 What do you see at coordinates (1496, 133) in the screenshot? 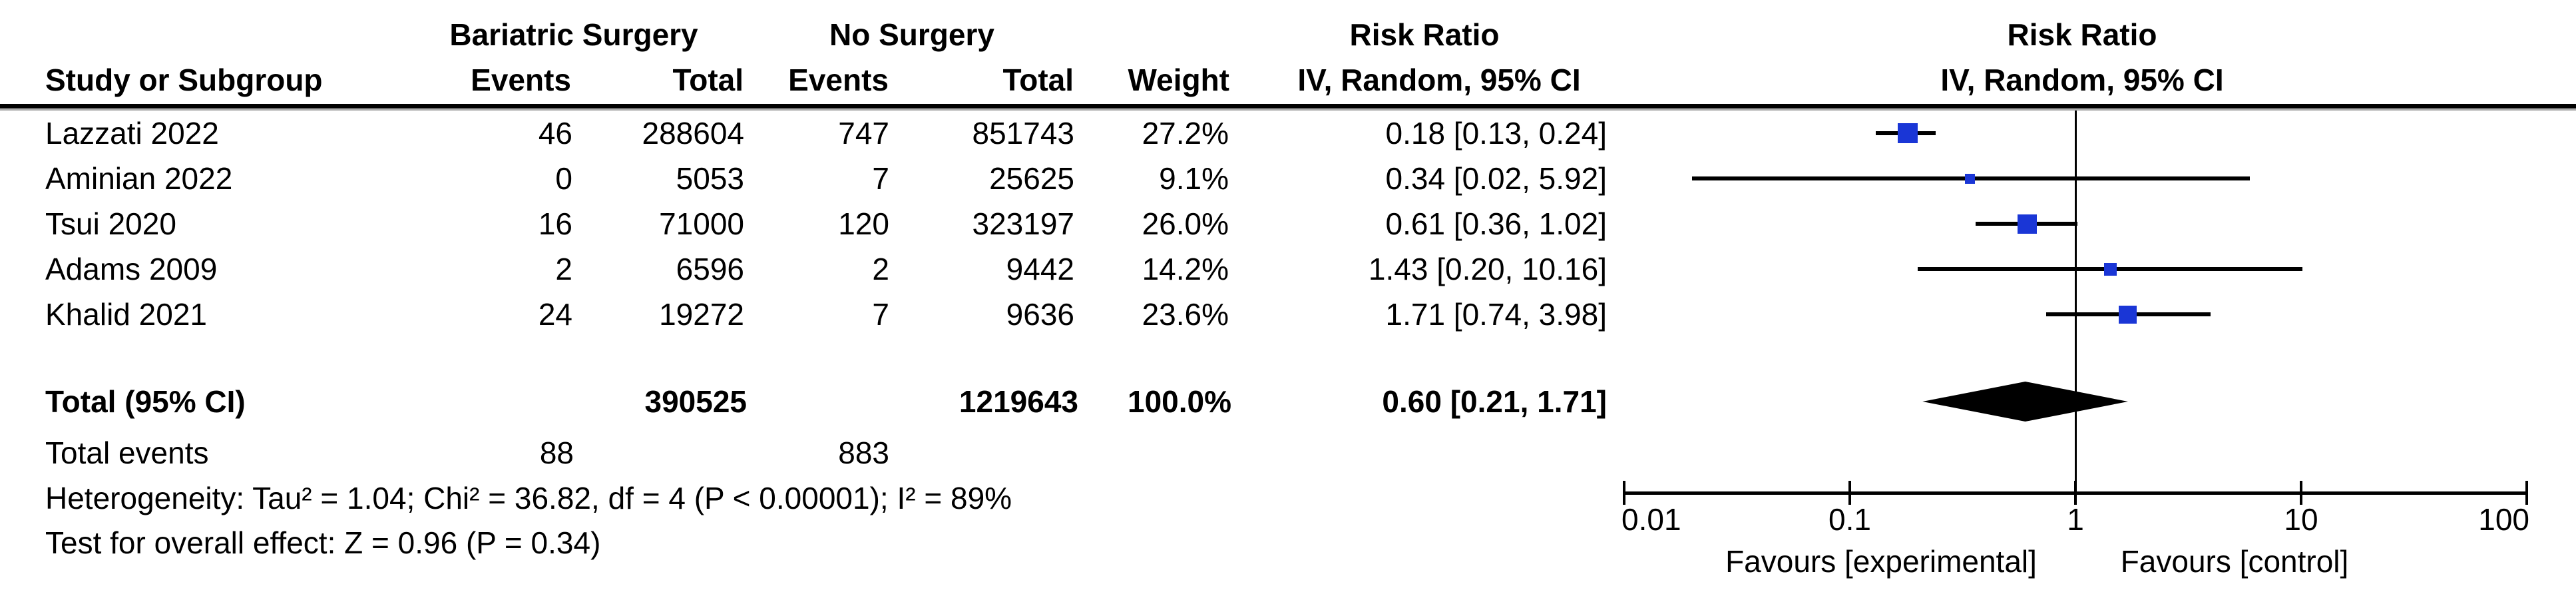
I see `rr-ci-value: 0.18 [0.13, 0.24]` at bounding box center [1496, 133].